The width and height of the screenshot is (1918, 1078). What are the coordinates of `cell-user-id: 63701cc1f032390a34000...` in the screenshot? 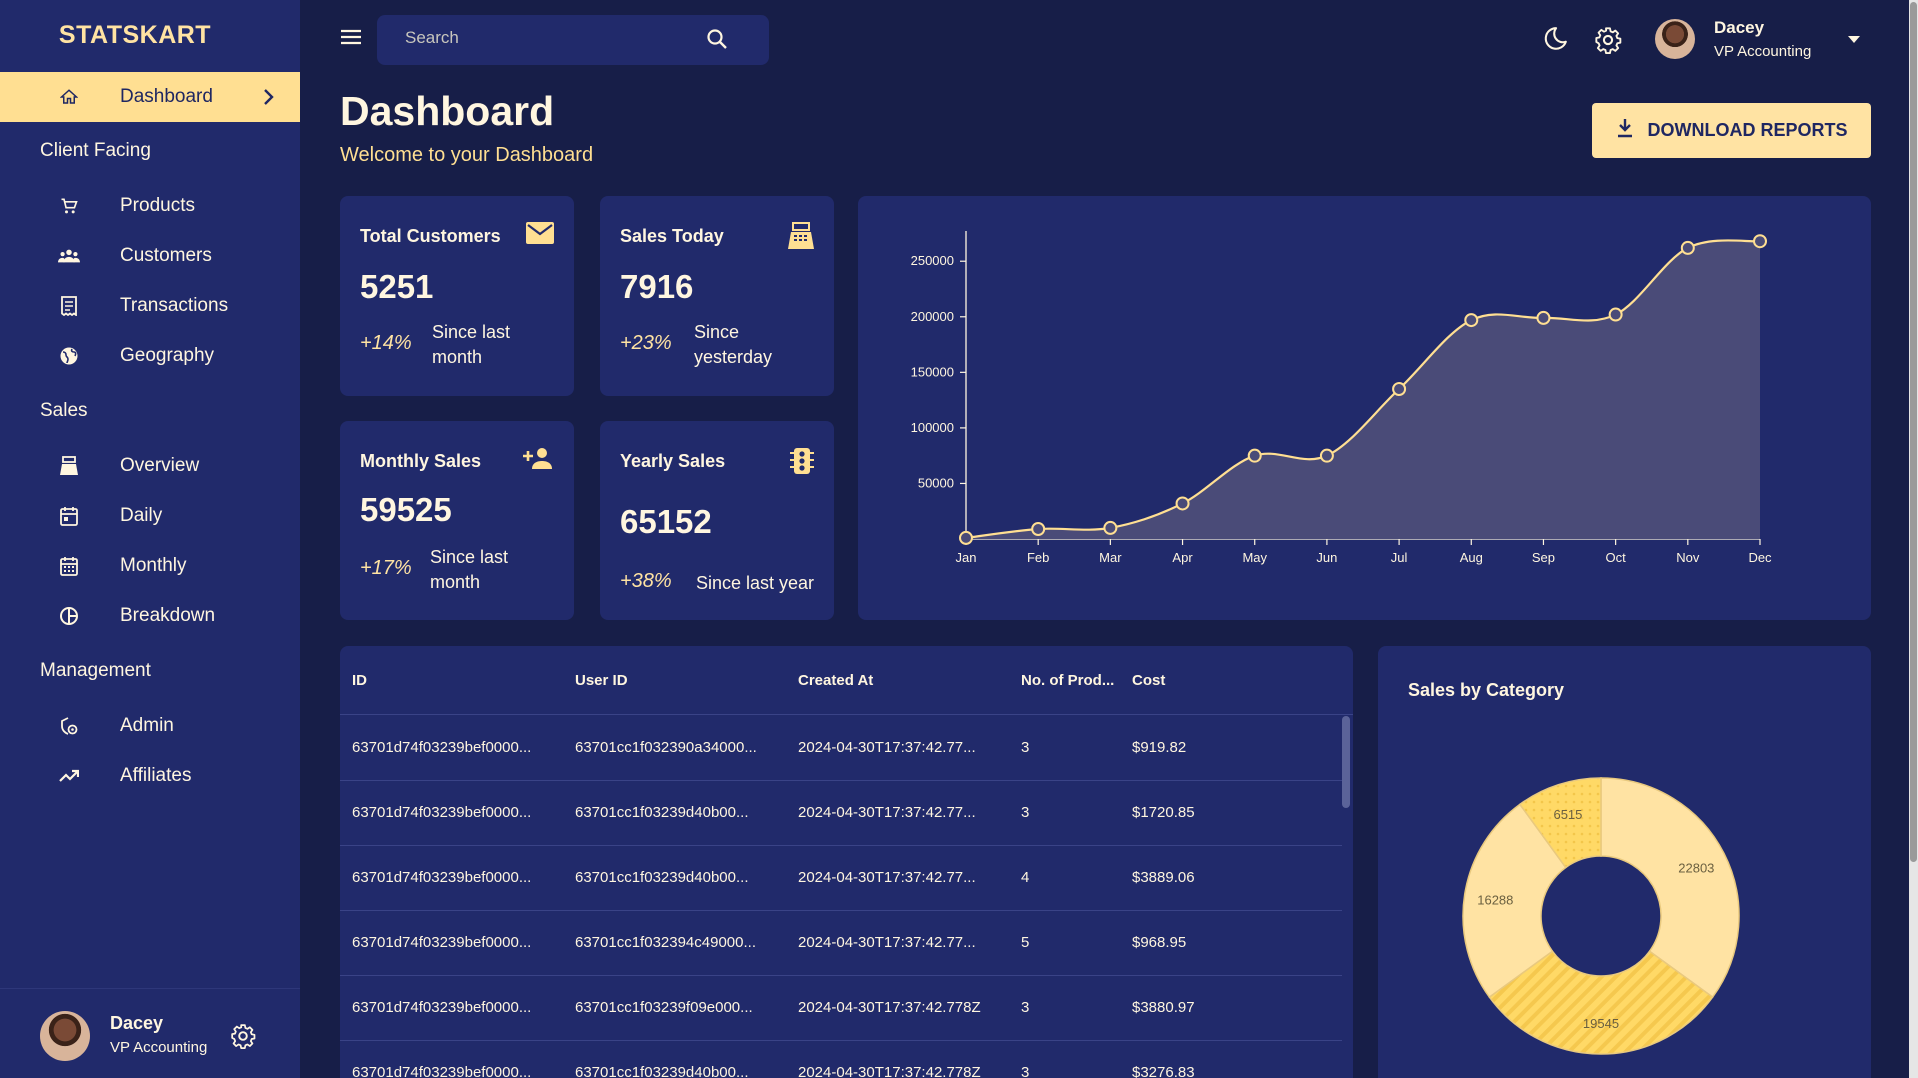 It's located at (666, 747).